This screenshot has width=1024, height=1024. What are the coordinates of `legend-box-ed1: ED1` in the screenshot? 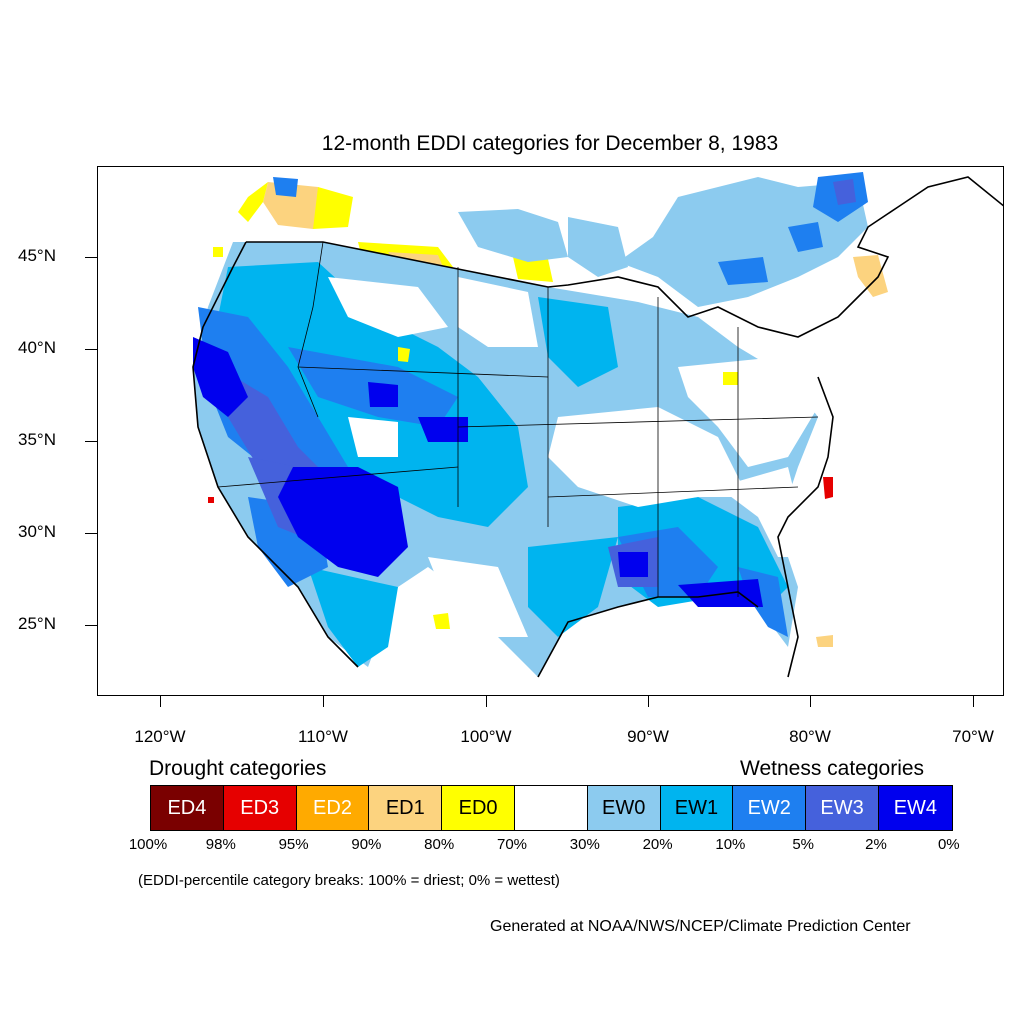 It's located at (406, 808).